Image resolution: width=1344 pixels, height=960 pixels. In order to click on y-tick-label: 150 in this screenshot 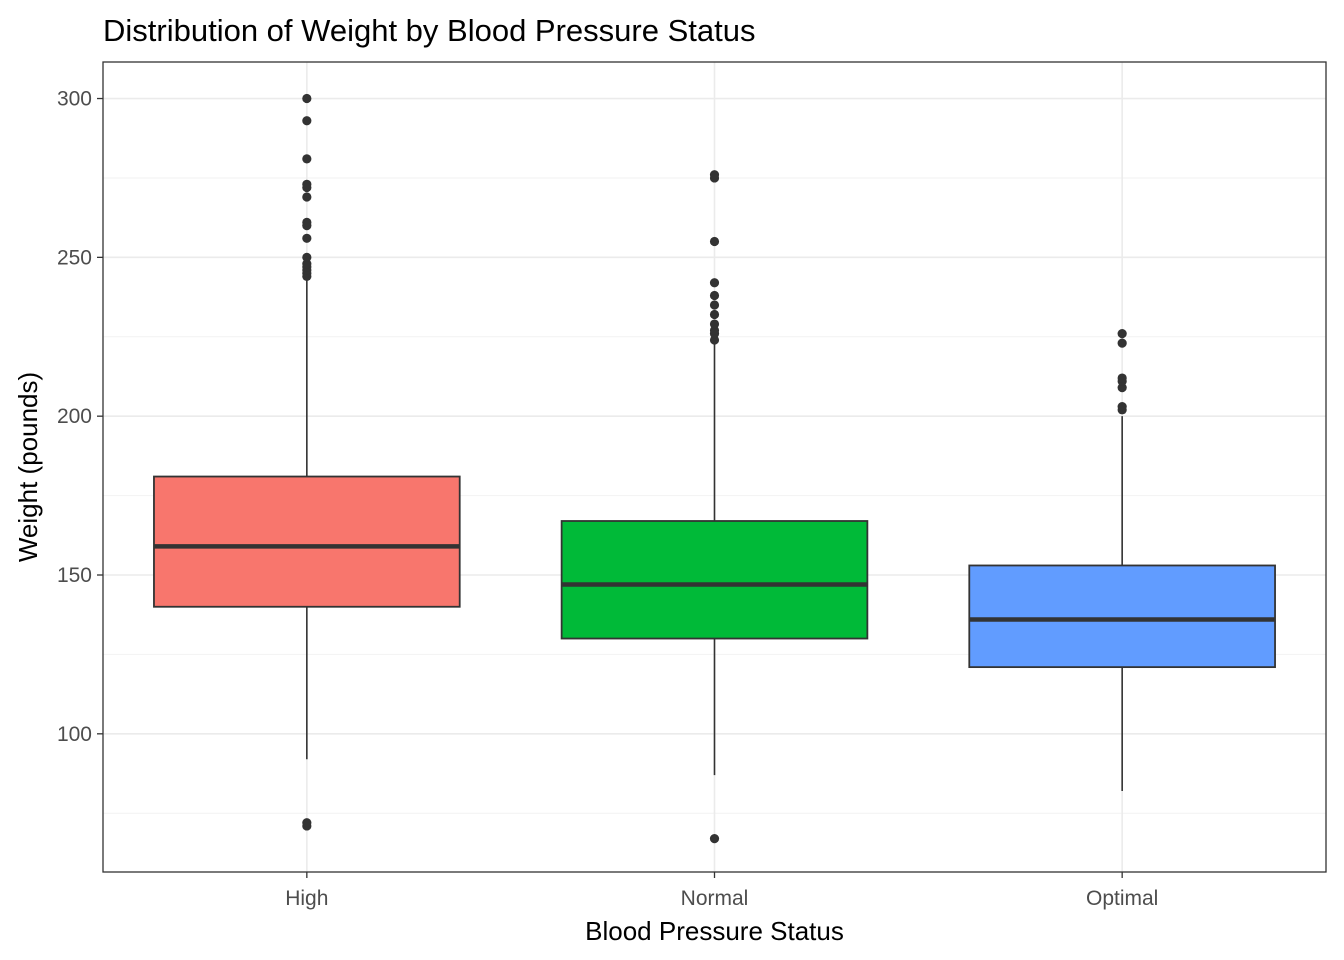, I will do `click(74, 575)`.